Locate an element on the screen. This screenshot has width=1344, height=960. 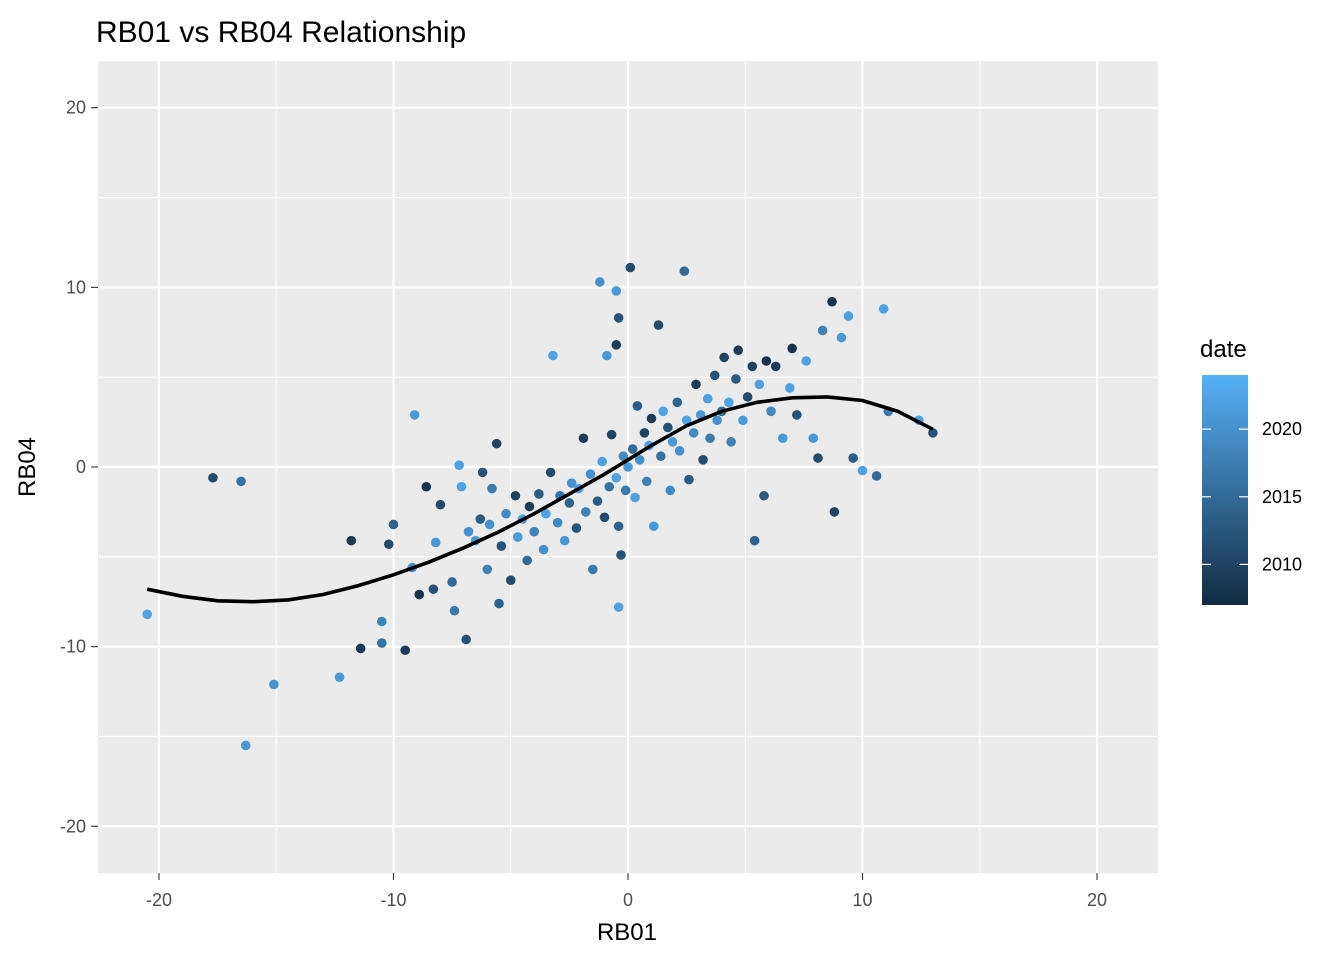
y-tick-label: 10 is located at coordinates (76, 287).